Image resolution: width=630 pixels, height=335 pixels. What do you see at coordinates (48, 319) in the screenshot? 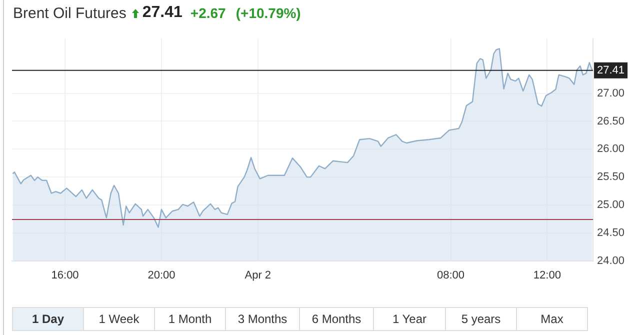
I see `text: 1 Day` at bounding box center [48, 319].